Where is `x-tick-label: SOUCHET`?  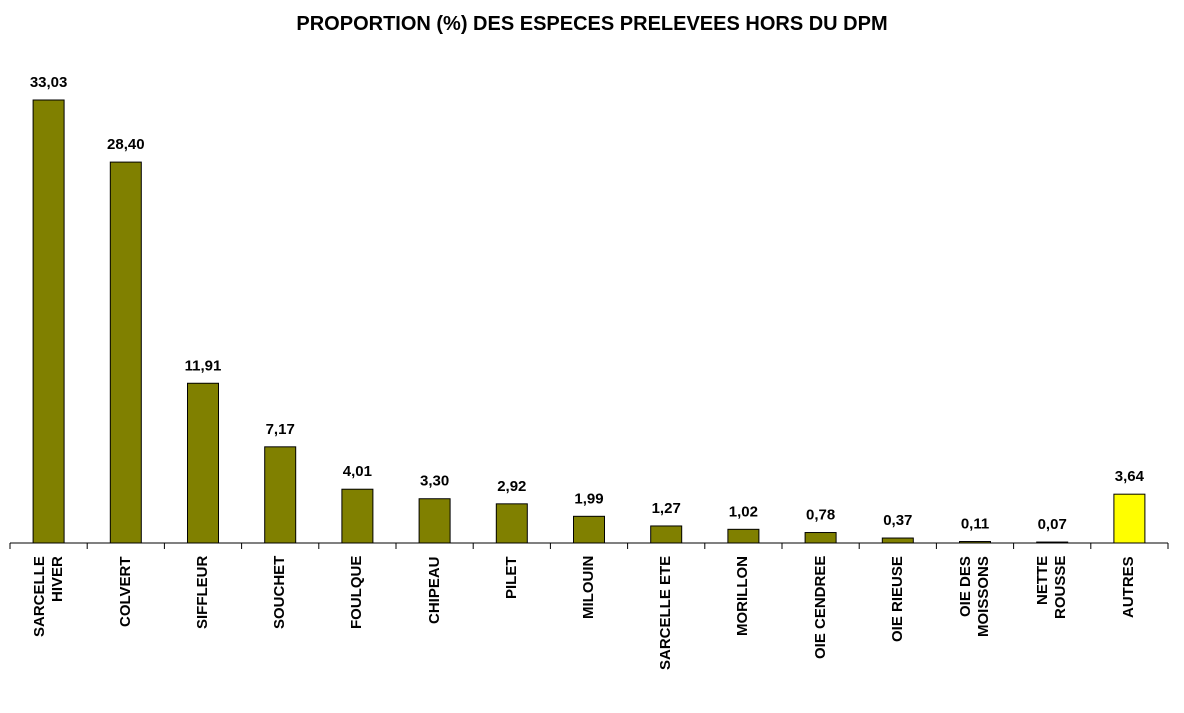 x-tick-label: SOUCHET is located at coordinates (280, 593).